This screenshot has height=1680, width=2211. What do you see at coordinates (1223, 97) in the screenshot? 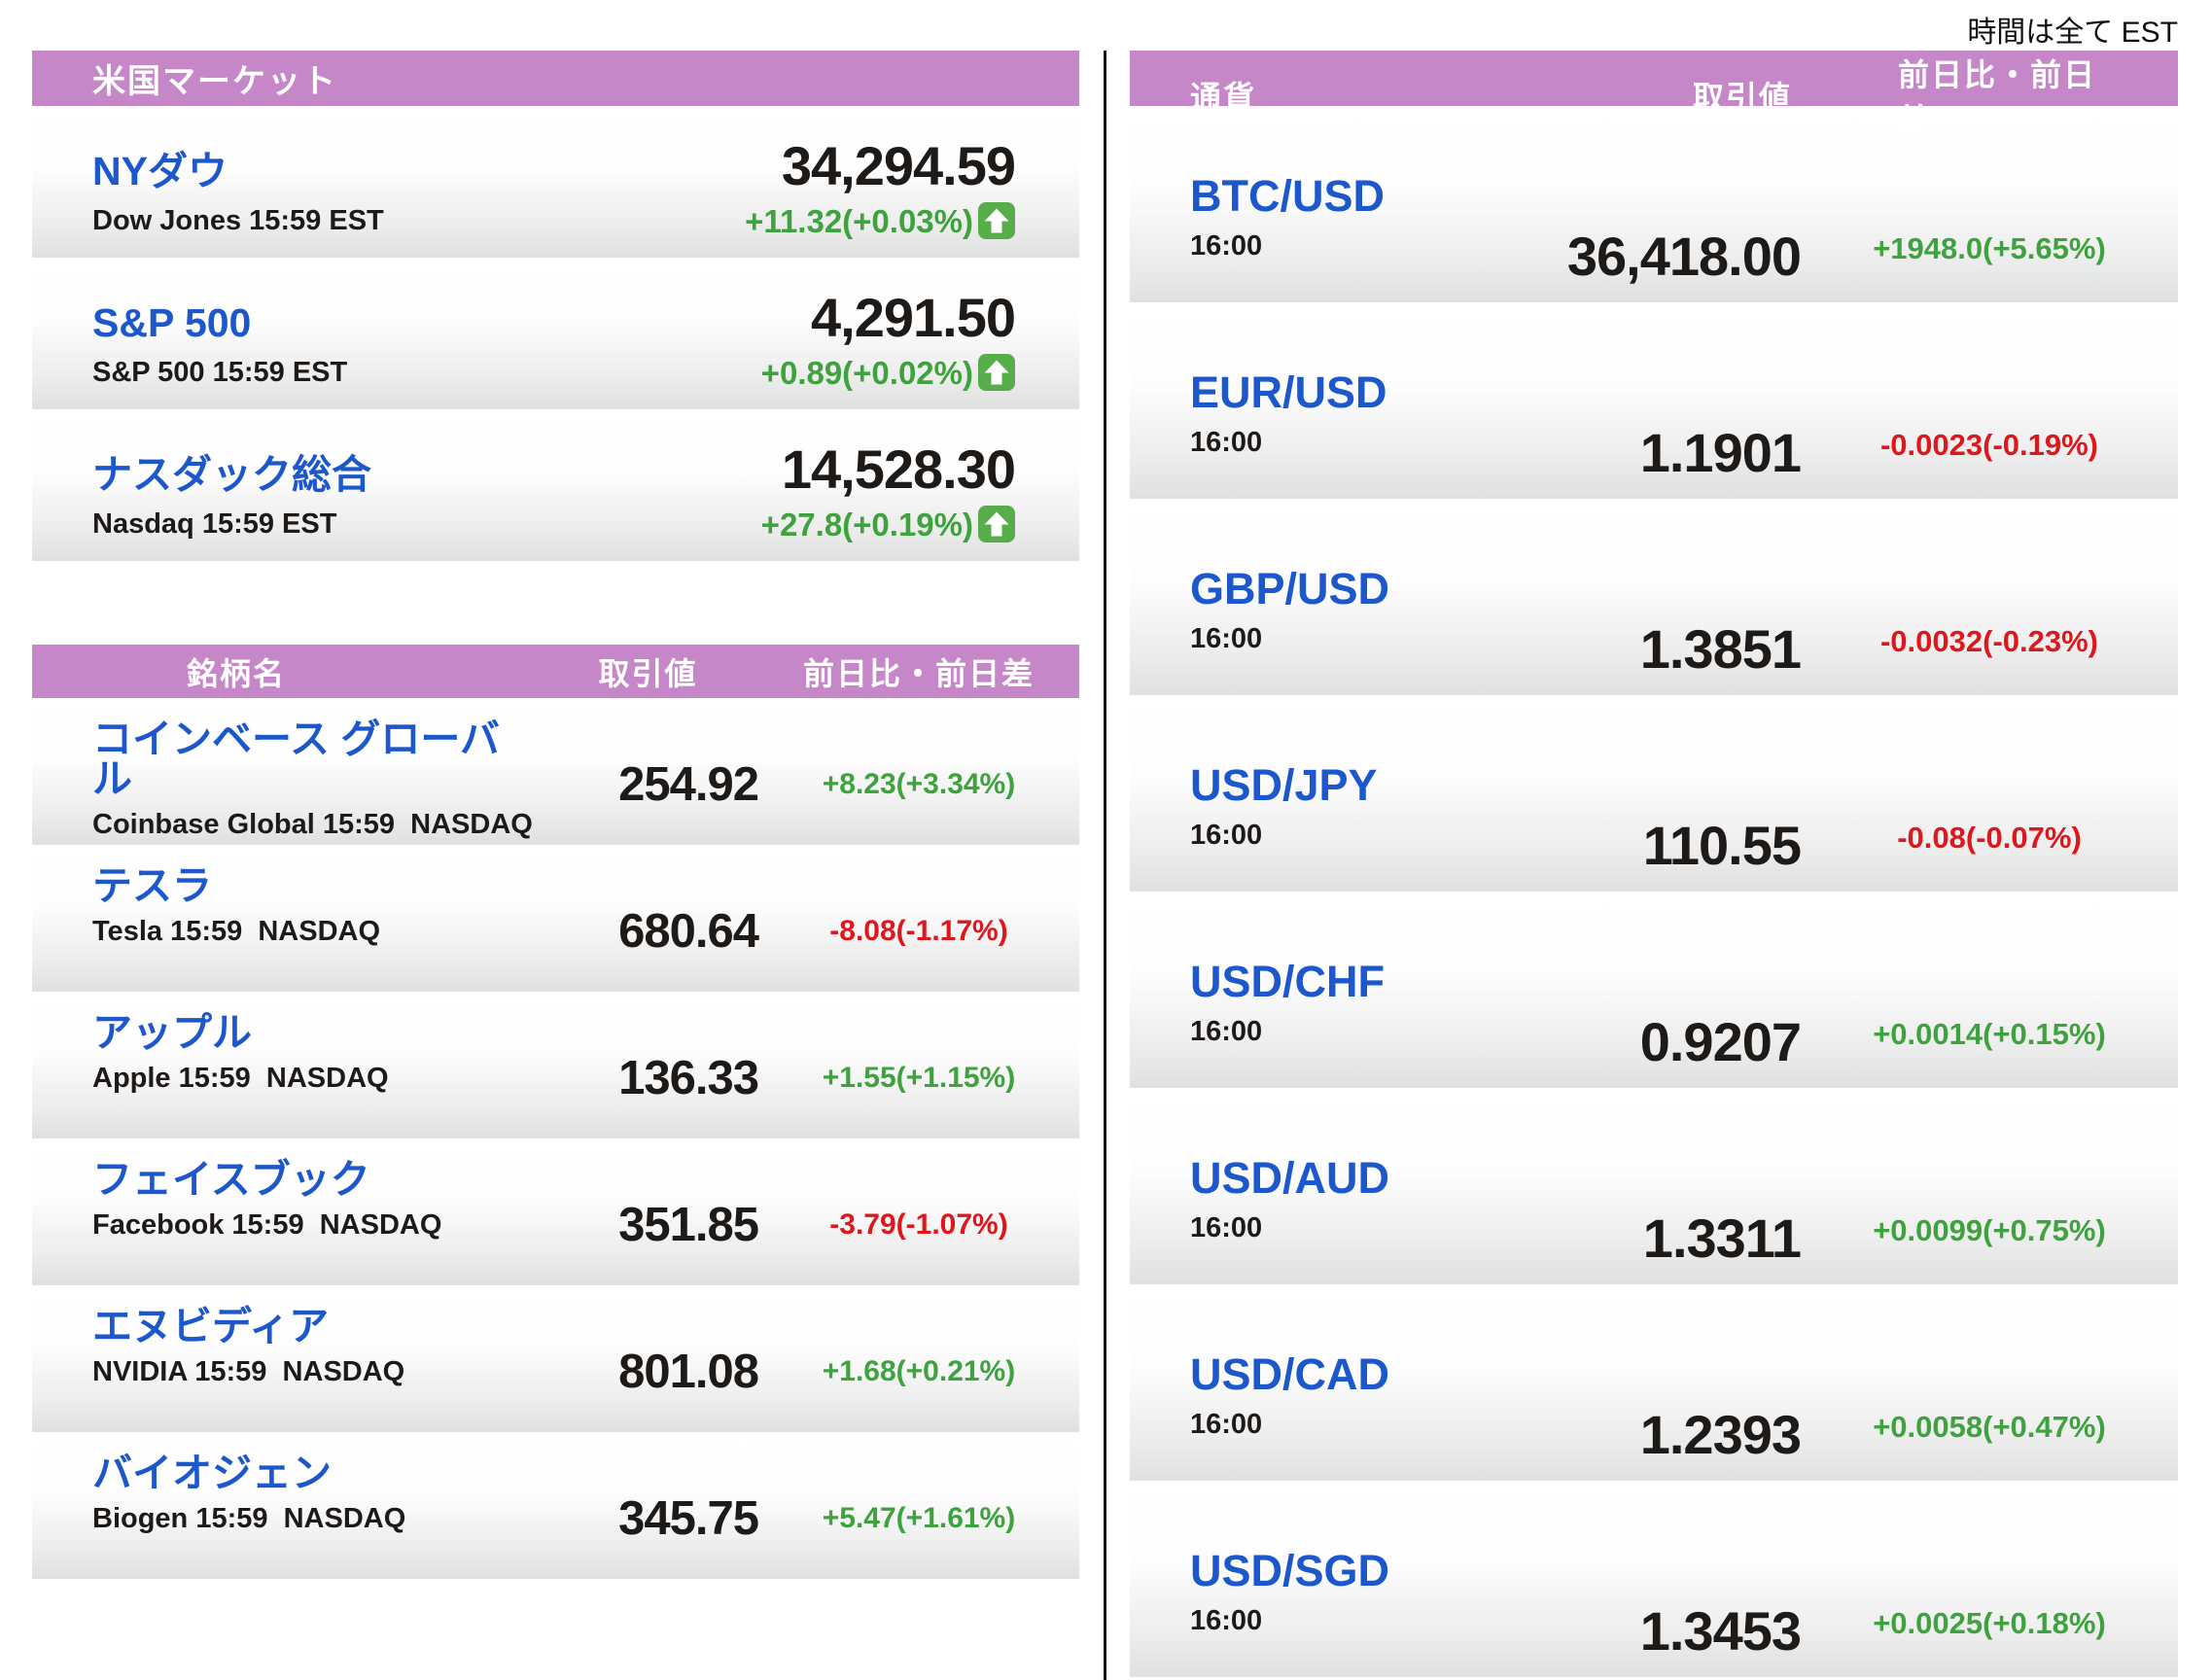
I see `currency-header-name: 通貨` at bounding box center [1223, 97].